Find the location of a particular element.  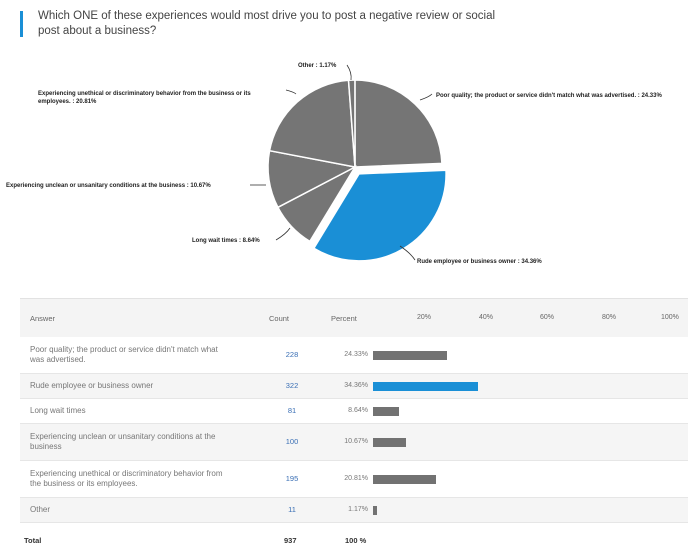

pie-label-other: Other : 1.17% is located at coordinates (317, 66).